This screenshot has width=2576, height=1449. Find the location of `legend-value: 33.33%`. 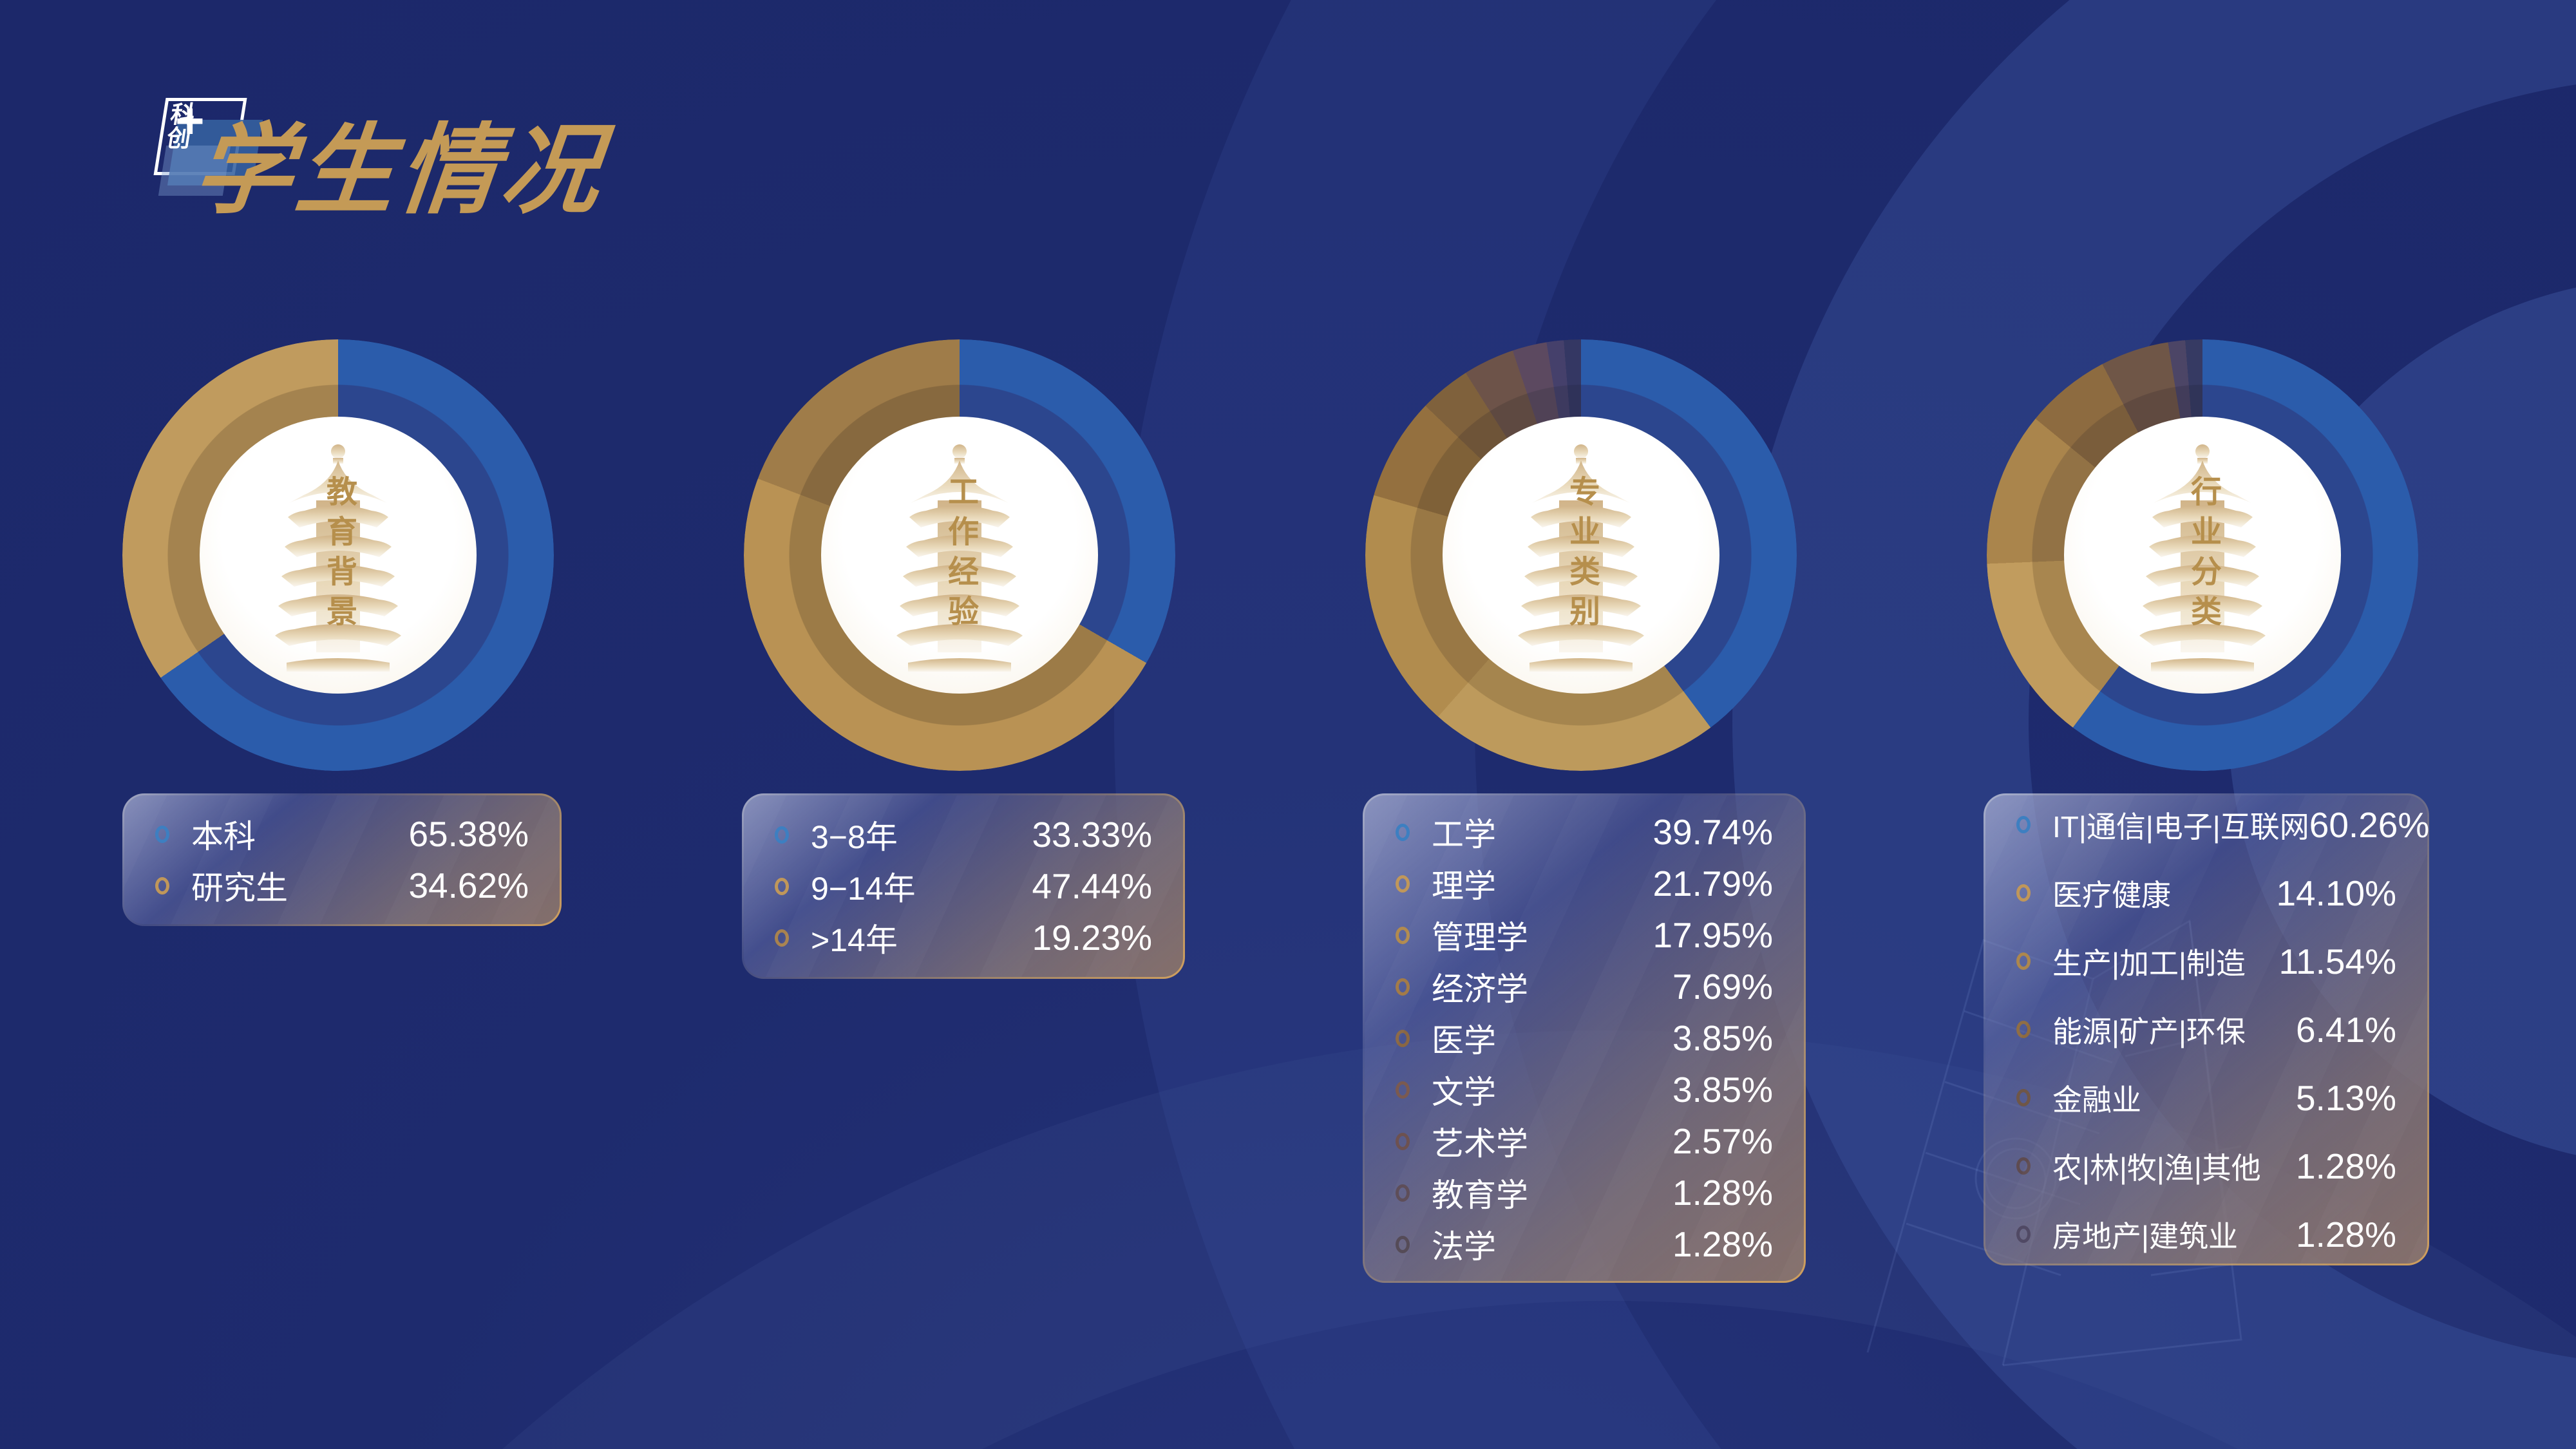

legend-value: 33.33% is located at coordinates (1092, 835).